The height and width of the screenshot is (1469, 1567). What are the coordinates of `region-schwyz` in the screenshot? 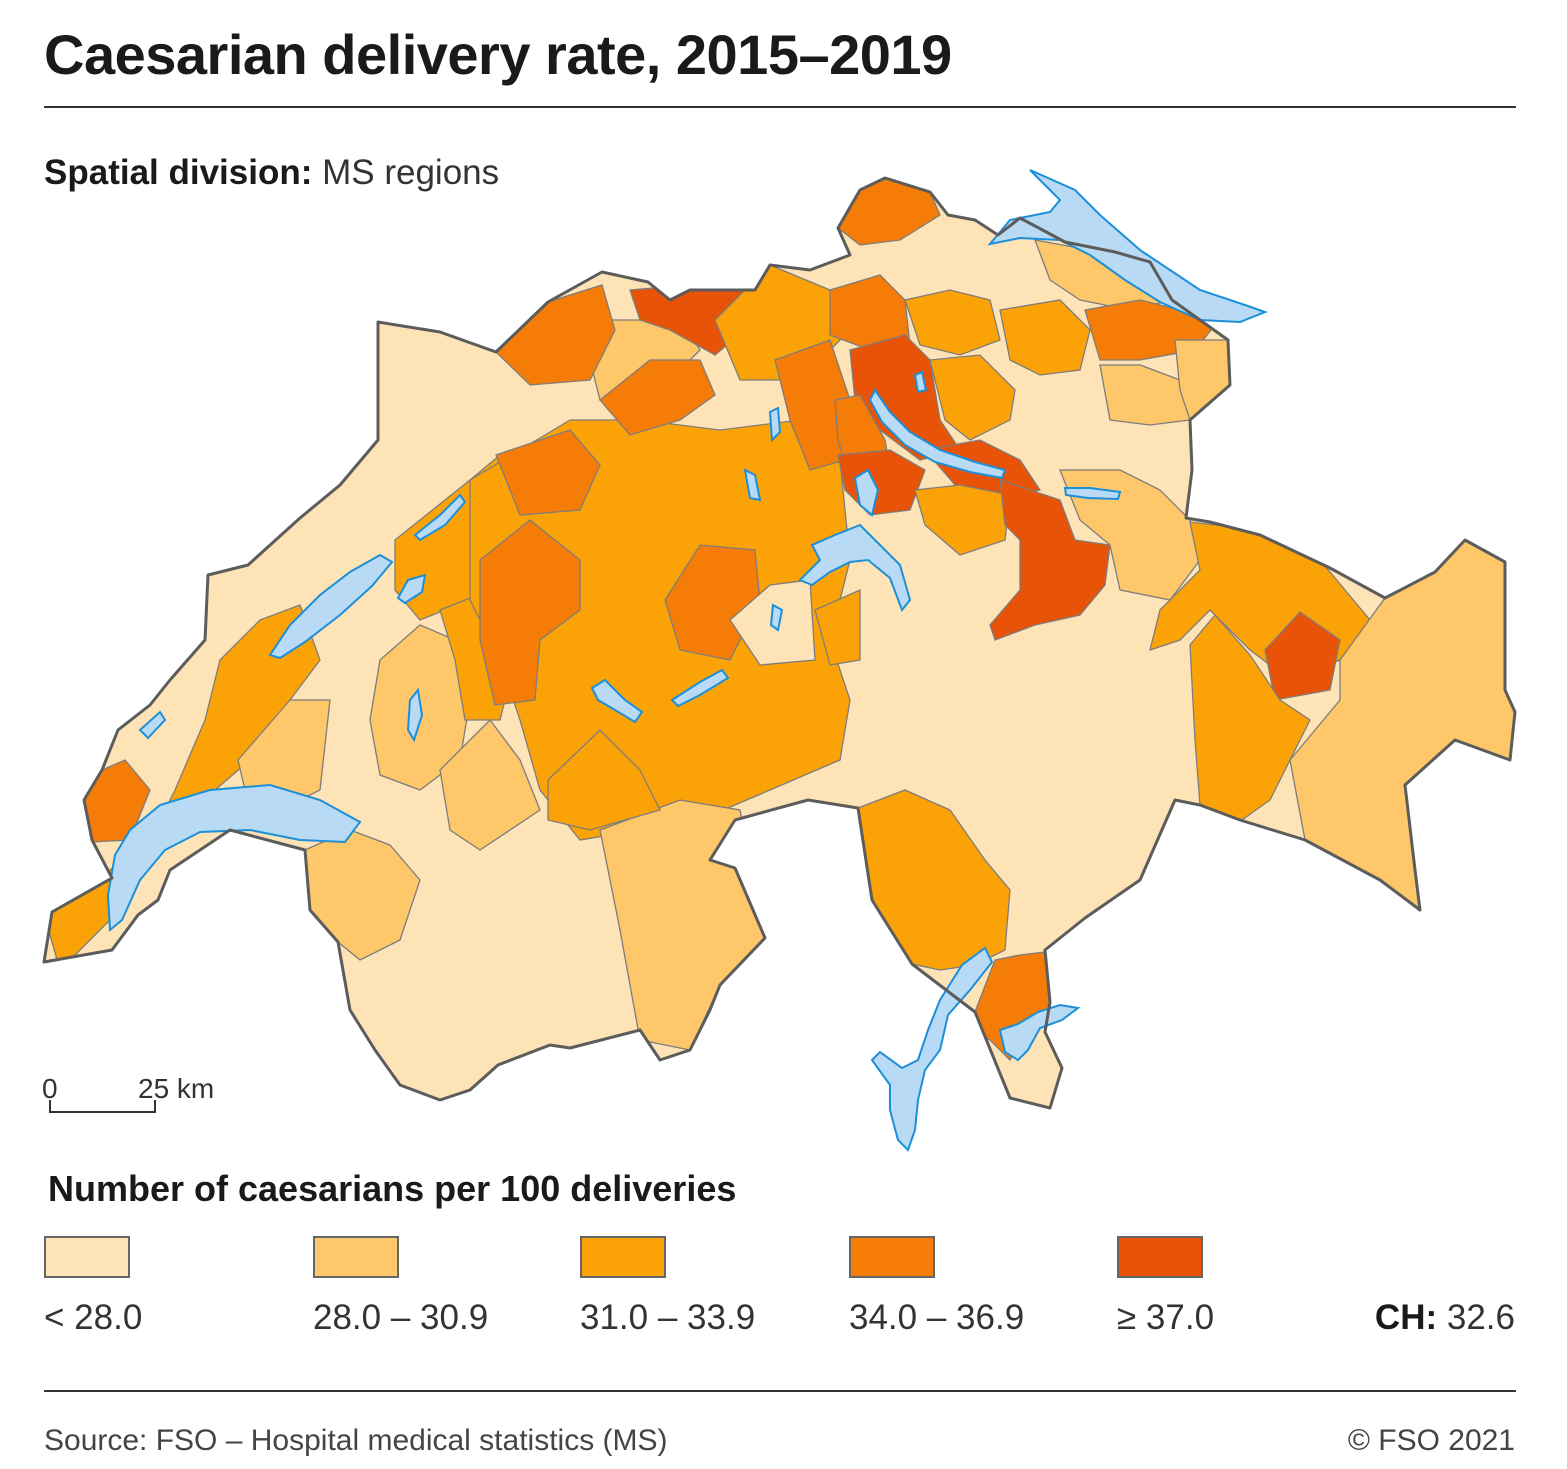 It's located at (962, 520).